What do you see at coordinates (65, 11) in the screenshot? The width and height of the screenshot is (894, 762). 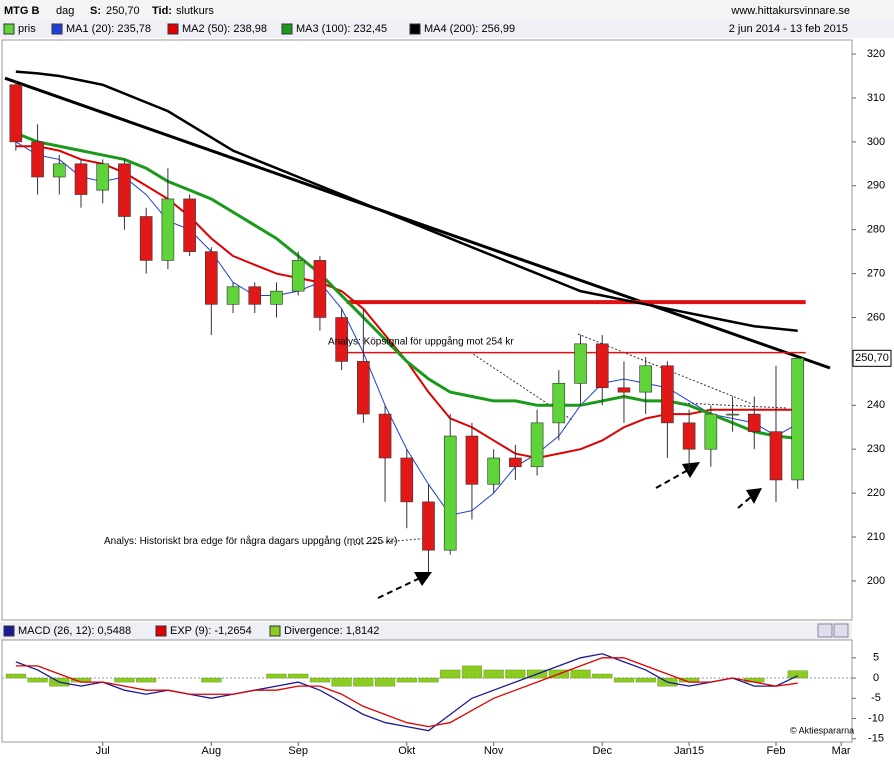 I see `period: dag` at bounding box center [65, 11].